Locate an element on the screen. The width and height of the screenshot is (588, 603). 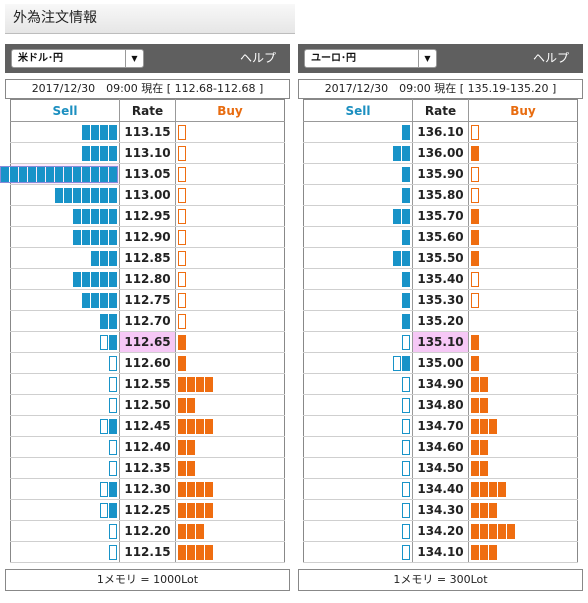
rate-cell: 135.80 is located at coordinates (440, 195).